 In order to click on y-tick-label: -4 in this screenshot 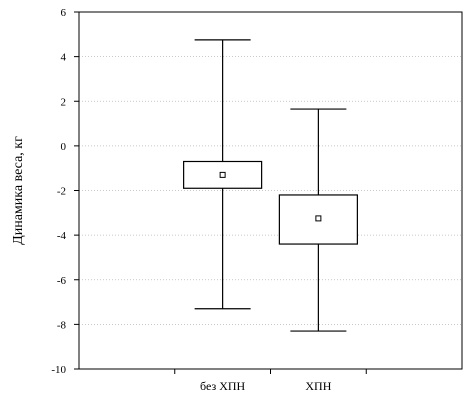, I will do `click(62, 236)`.